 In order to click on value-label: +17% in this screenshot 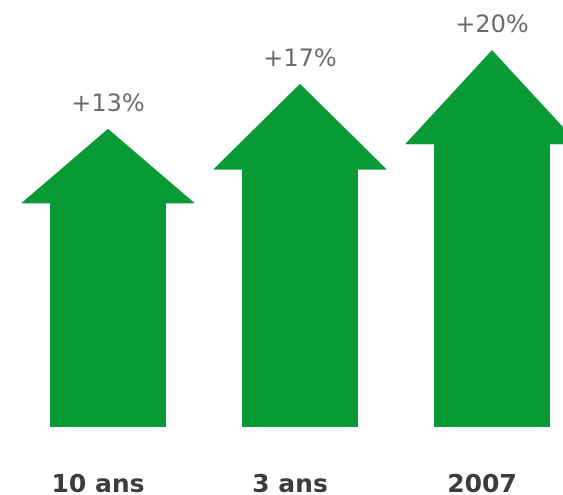, I will do `click(299, 58)`.